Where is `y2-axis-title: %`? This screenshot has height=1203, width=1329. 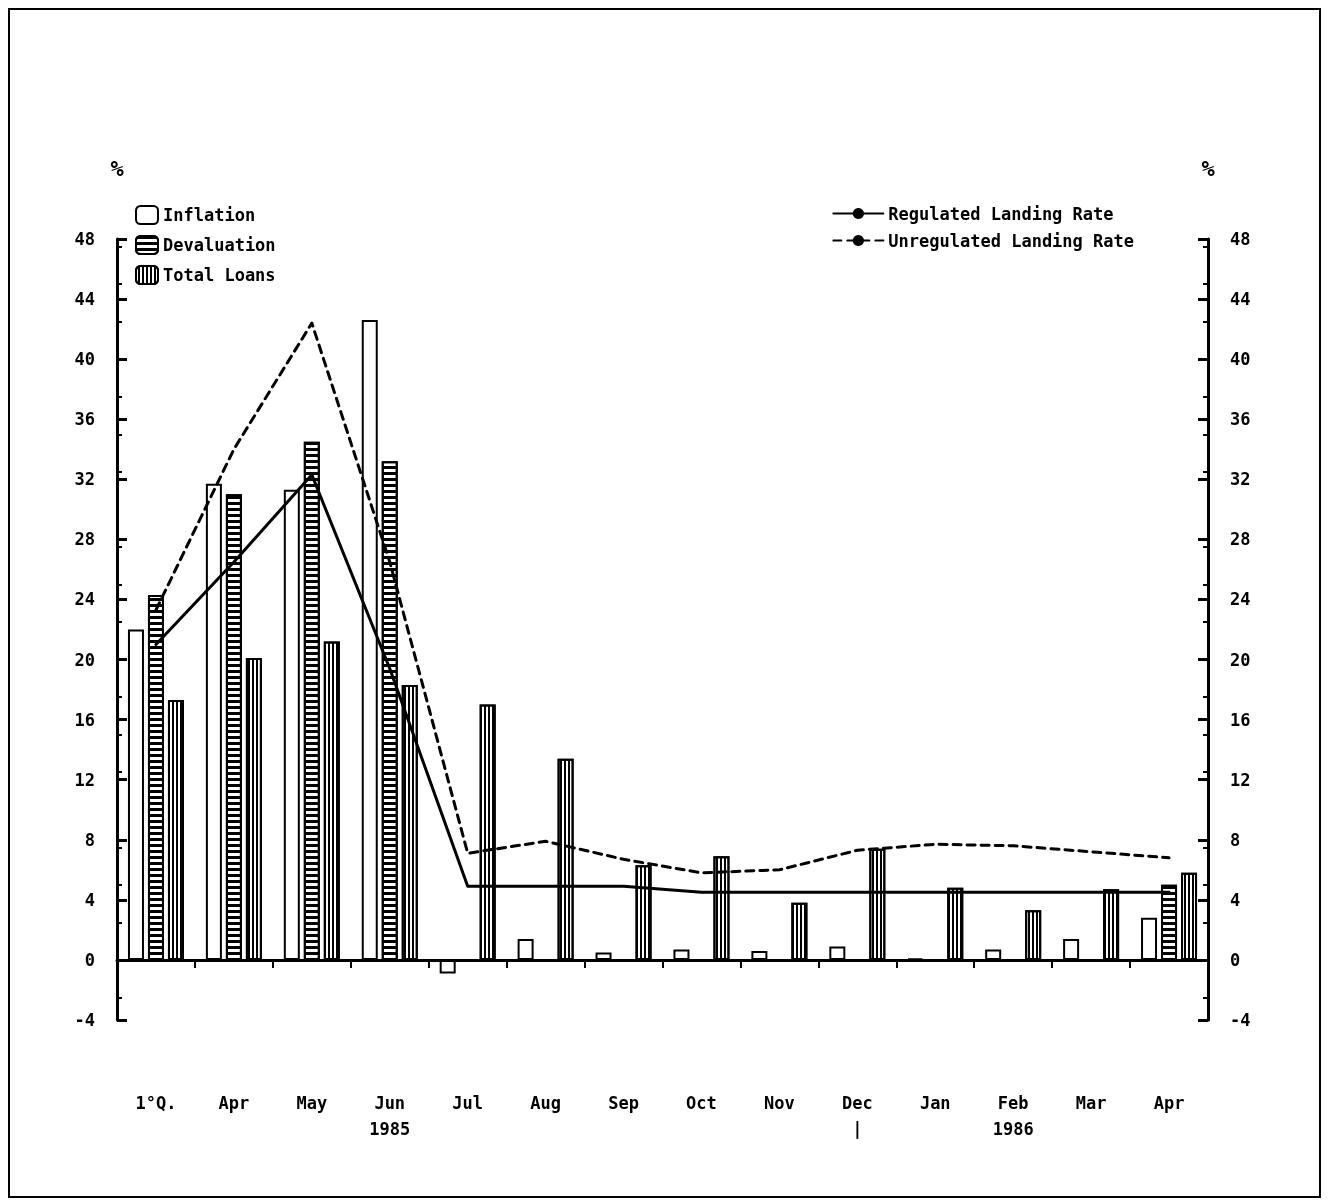
y2-axis-title: % is located at coordinates (1208, 168).